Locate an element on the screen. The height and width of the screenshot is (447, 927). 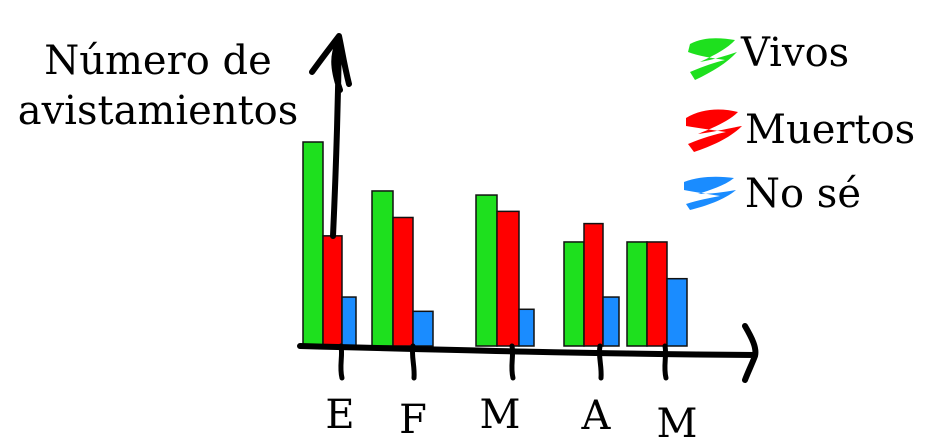
x-tick-label-5: M is located at coordinates (677, 424).